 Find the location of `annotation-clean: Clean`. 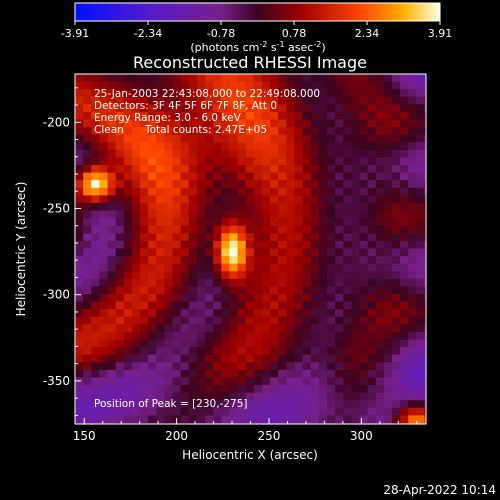

annotation-clean: Clean is located at coordinates (109, 130).